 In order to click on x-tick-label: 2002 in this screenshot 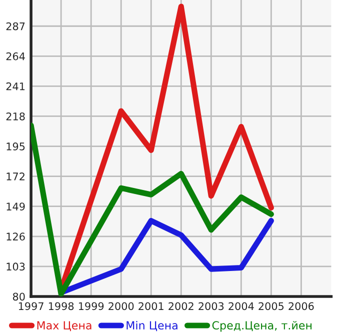, I will do `click(181, 306)`.